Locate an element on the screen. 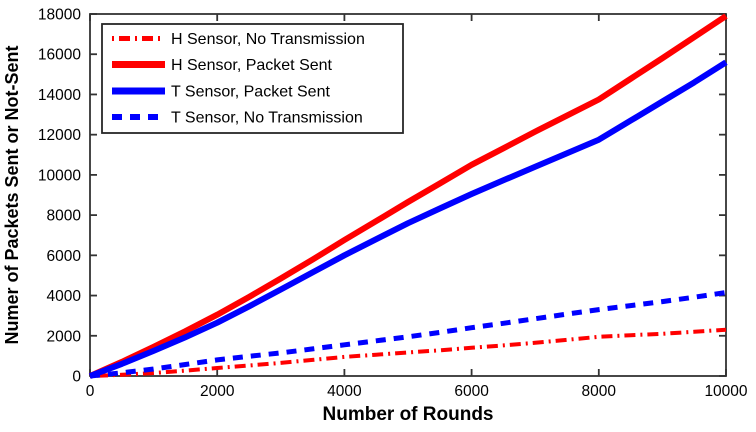  x-tick-label: 8000 is located at coordinates (599, 391).